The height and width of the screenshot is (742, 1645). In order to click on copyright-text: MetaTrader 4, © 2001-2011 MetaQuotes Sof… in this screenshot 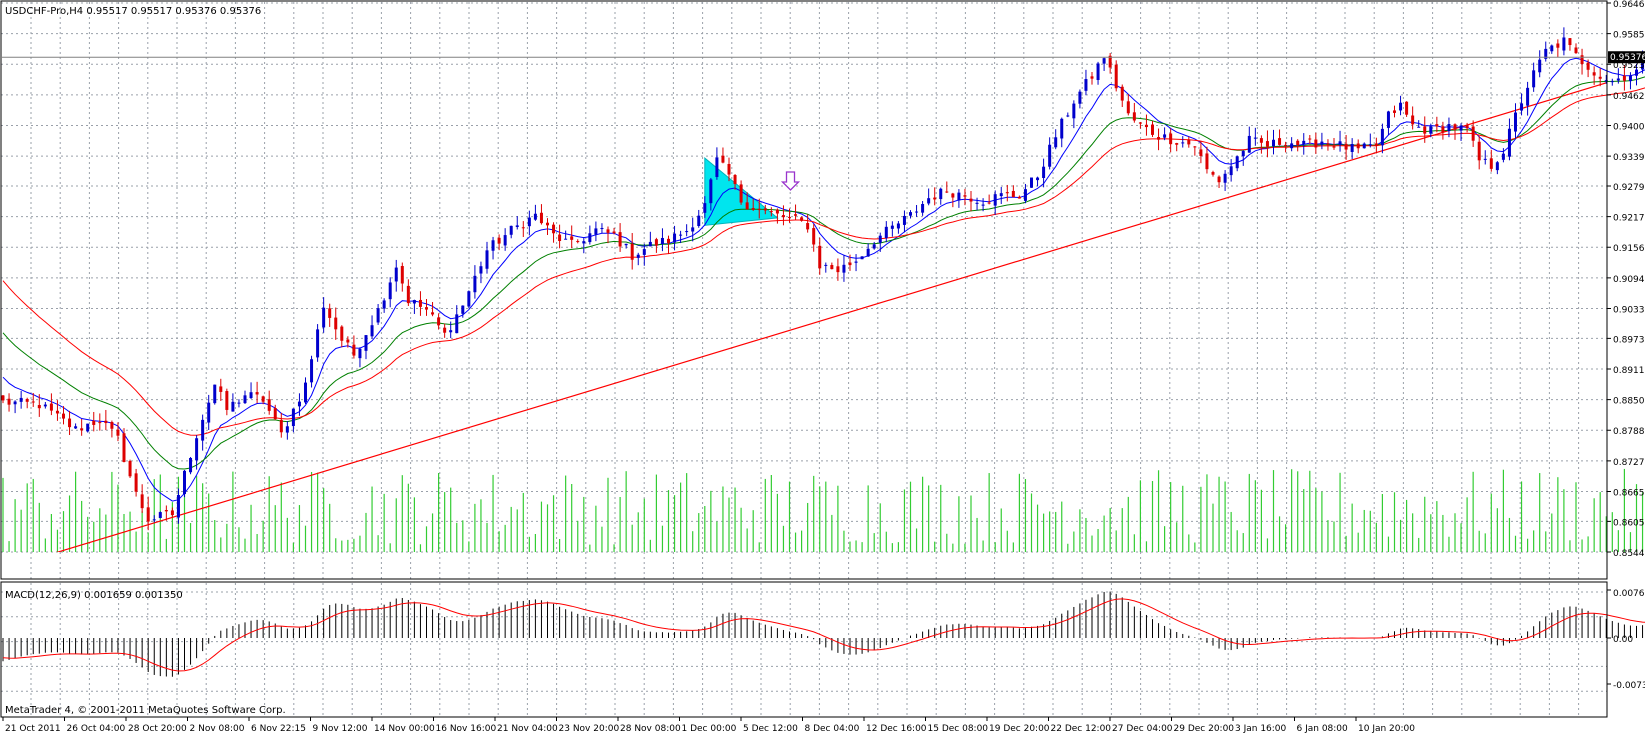, I will do `click(145, 710)`.